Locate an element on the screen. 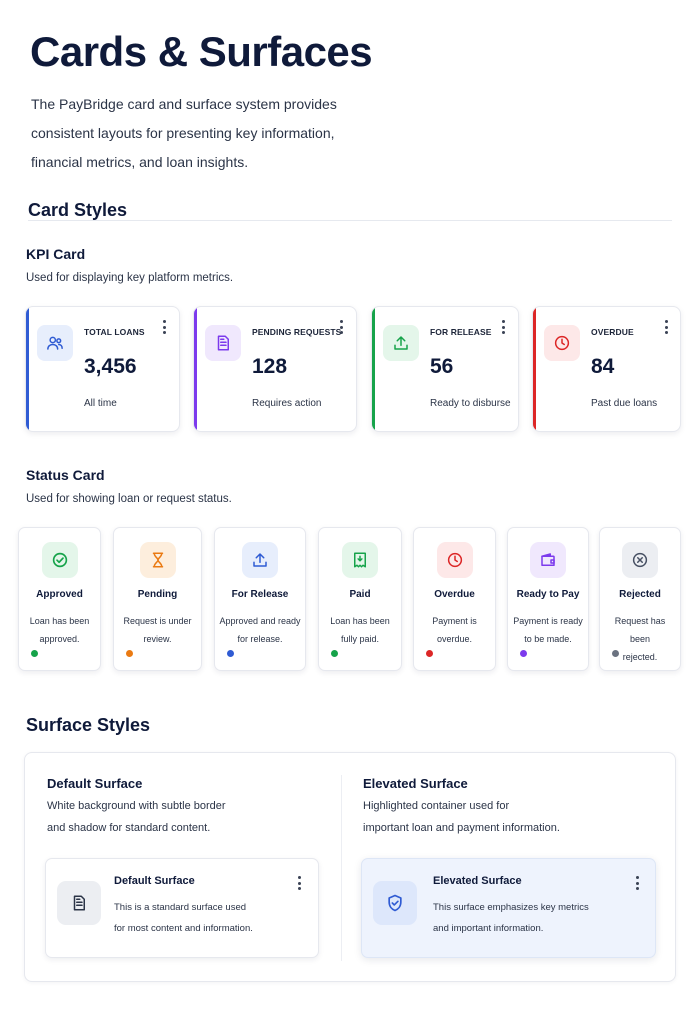 This screenshot has height=1024, width=699. kpi-label: TOTAL LOANS is located at coordinates (114, 332).